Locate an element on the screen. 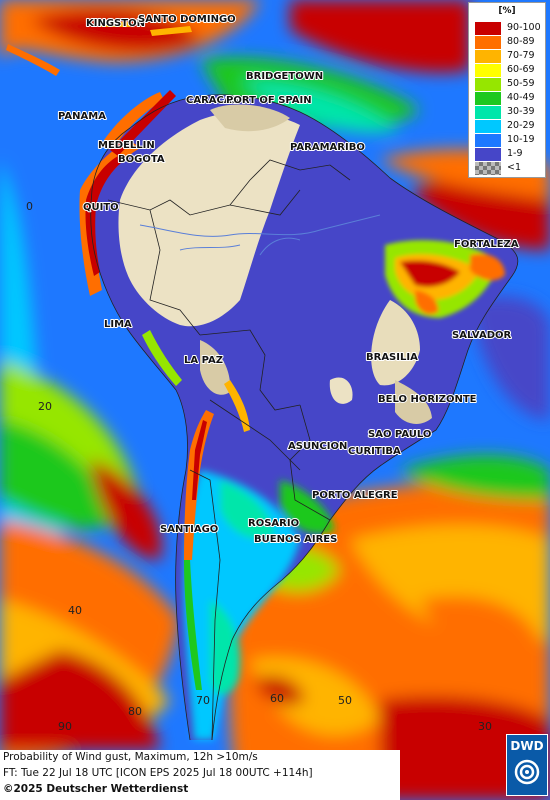 The height and width of the screenshot is (800, 550). city-label: LA PAZ is located at coordinates (203, 360).